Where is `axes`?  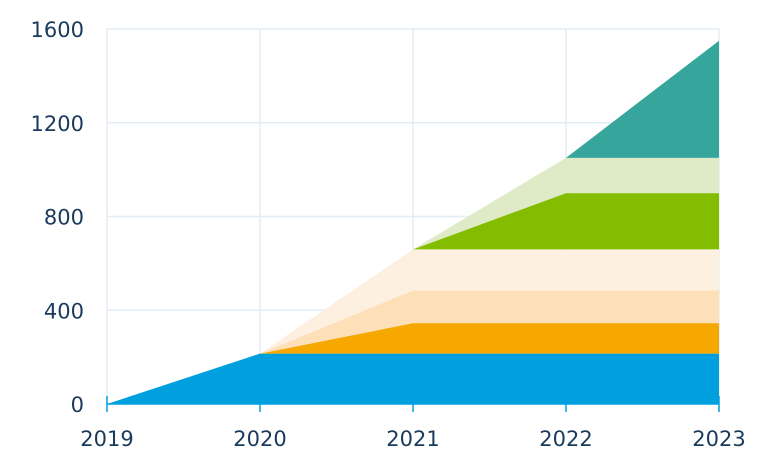 axes is located at coordinates (413, 404).